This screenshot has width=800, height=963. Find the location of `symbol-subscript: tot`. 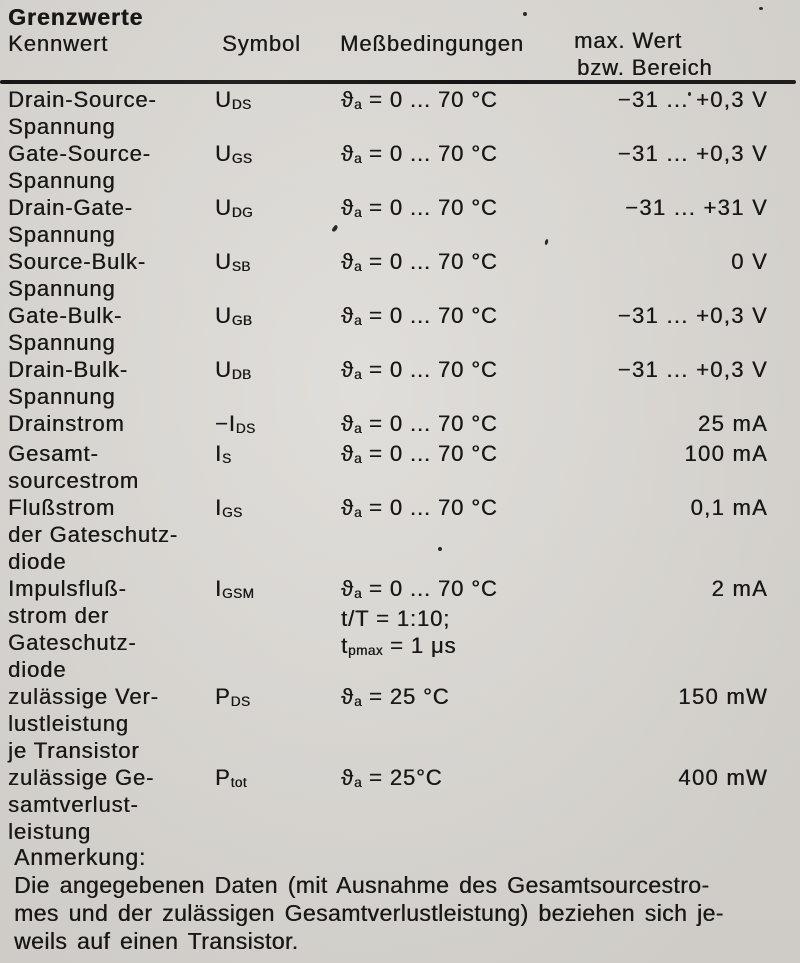

symbol-subscript: tot is located at coordinates (238, 783).